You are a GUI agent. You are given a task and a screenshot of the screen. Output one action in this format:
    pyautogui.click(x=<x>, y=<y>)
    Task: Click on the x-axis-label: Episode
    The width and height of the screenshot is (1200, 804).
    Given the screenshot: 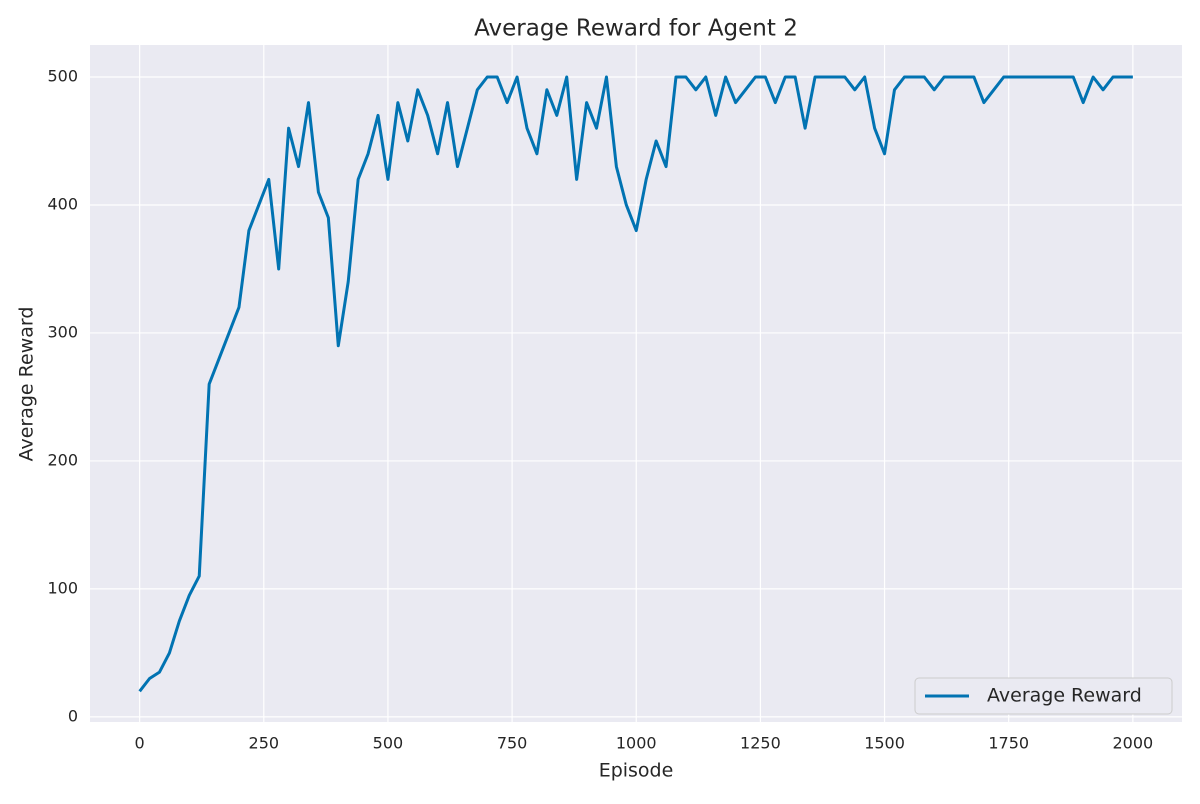 What is the action you would take?
    pyautogui.click(x=636, y=771)
    